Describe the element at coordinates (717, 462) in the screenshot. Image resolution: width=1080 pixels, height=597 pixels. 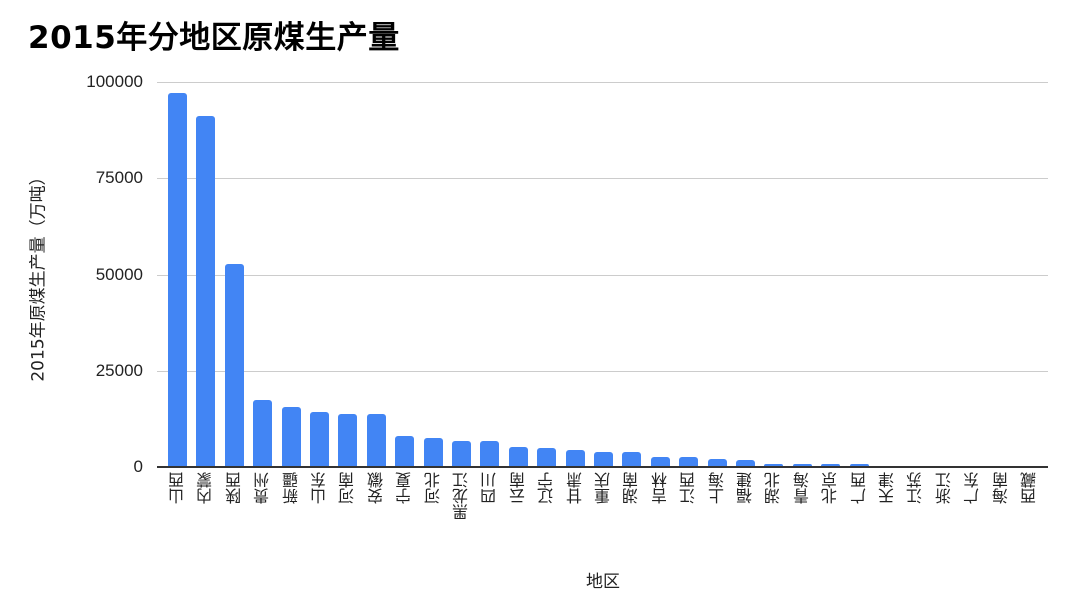
I see `bar-上海` at that location.